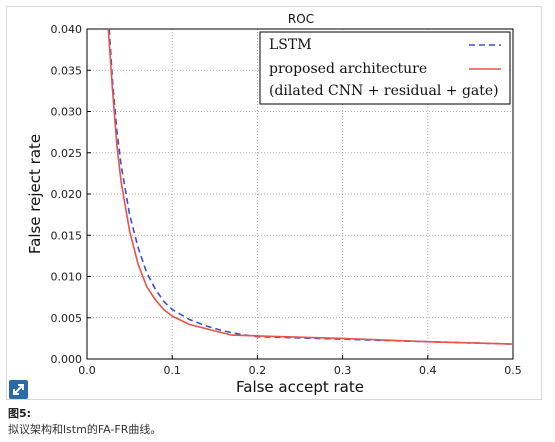 The width and height of the screenshot is (555, 442). What do you see at coordinates (85, 429) in the screenshot?
I see `caption-text: 拟议架构和lstm的FA-FR曲线。` at bounding box center [85, 429].